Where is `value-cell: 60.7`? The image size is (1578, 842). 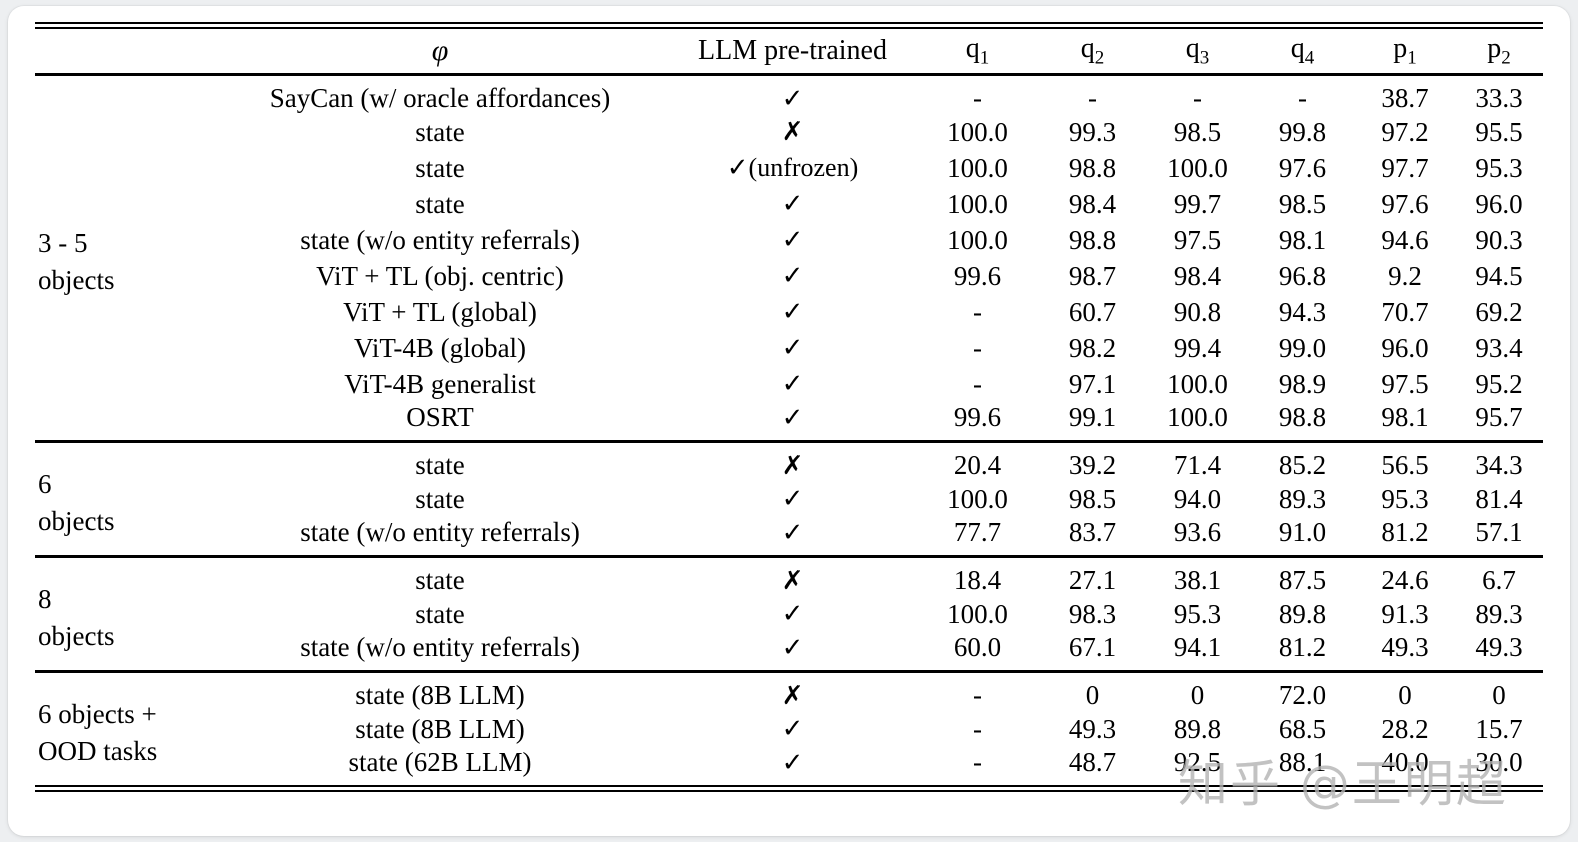 value-cell: 60.7 is located at coordinates (1092, 311).